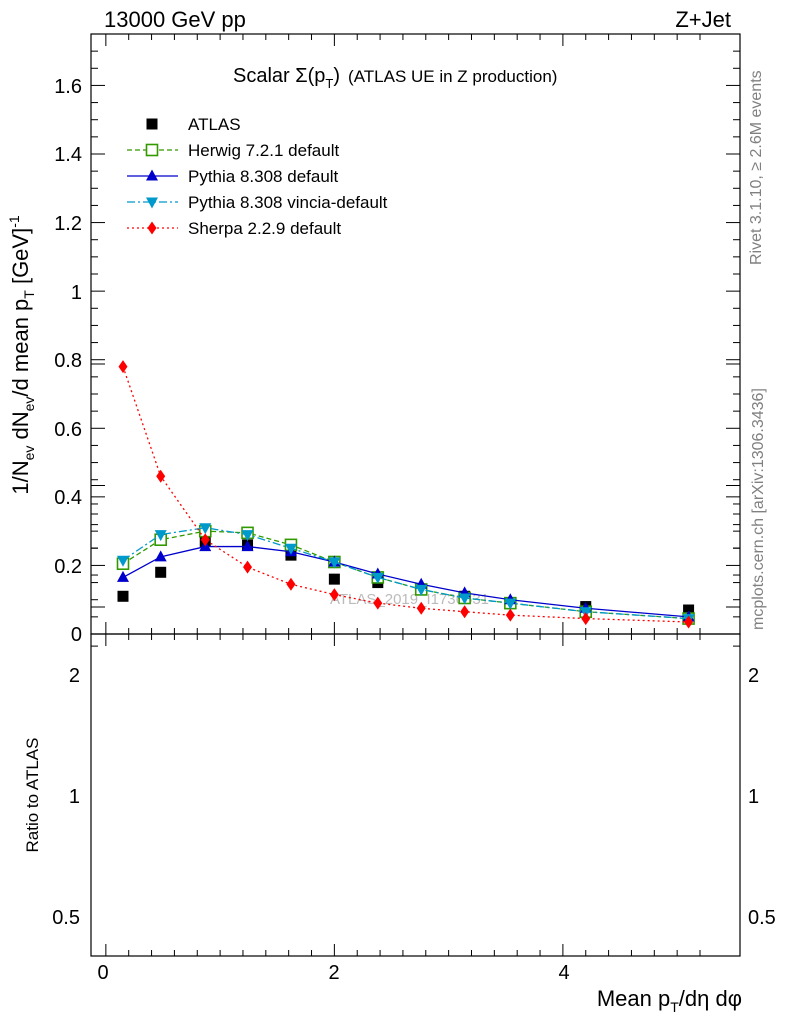 The width and height of the screenshot is (786, 1024). I want to click on main-y-tick-label: 1.2, so click(68, 224).